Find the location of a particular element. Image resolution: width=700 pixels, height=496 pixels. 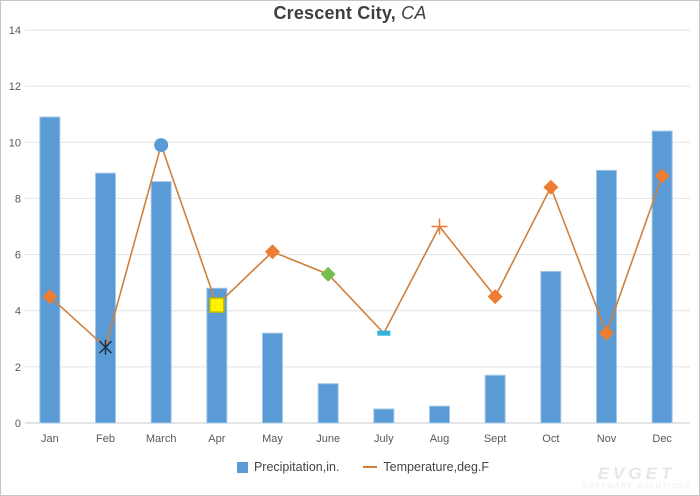

x-axis-tick-label: July is located at coordinates (384, 439).